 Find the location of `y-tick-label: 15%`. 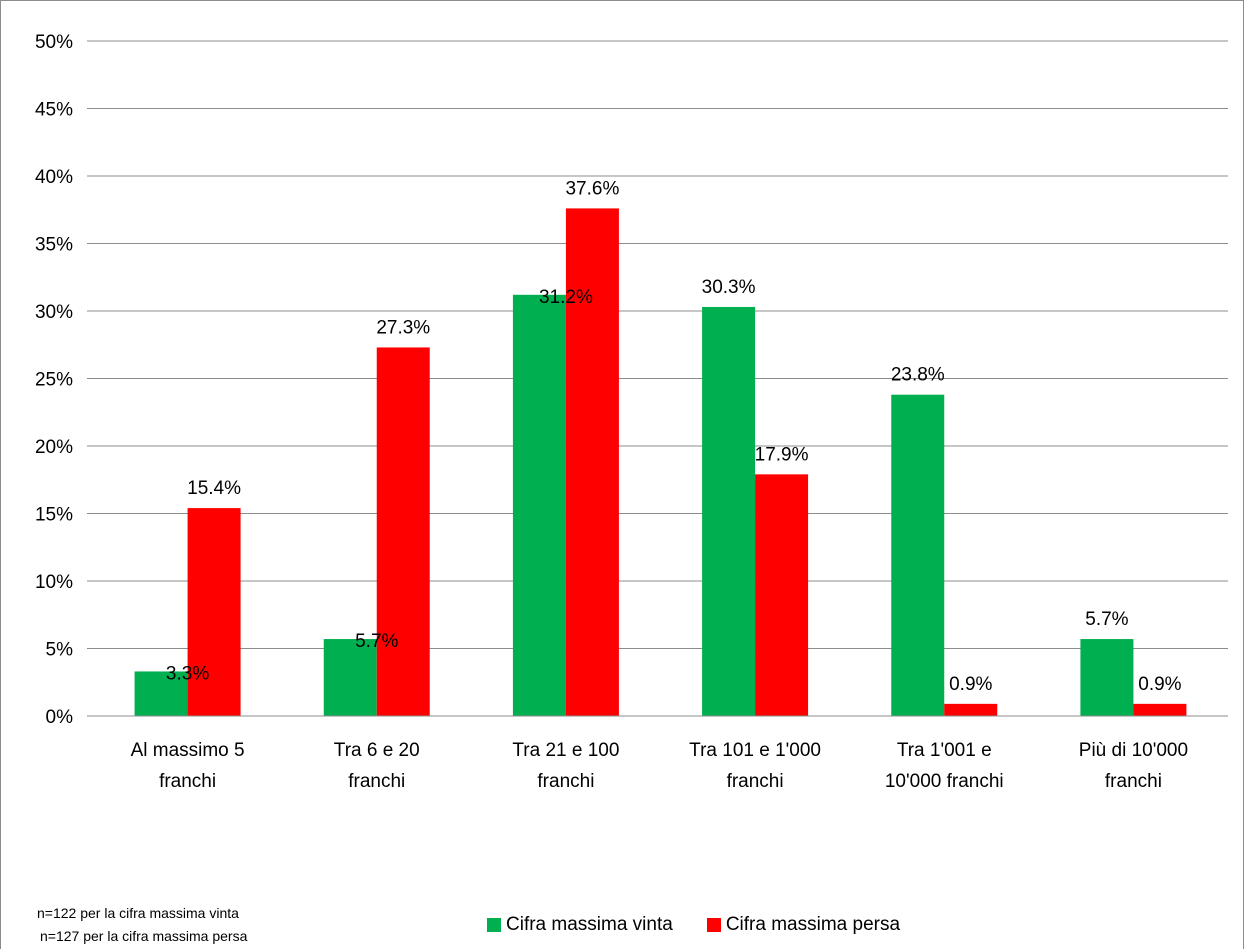

y-tick-label: 15% is located at coordinates (54, 515).